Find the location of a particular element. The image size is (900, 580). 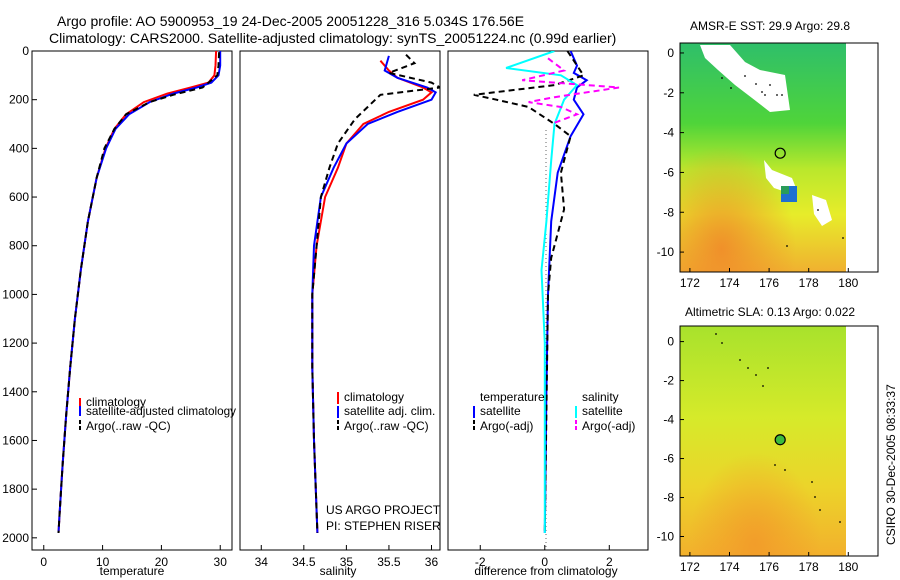

series-line-argo-raw-qc- is located at coordinates (375, 293).